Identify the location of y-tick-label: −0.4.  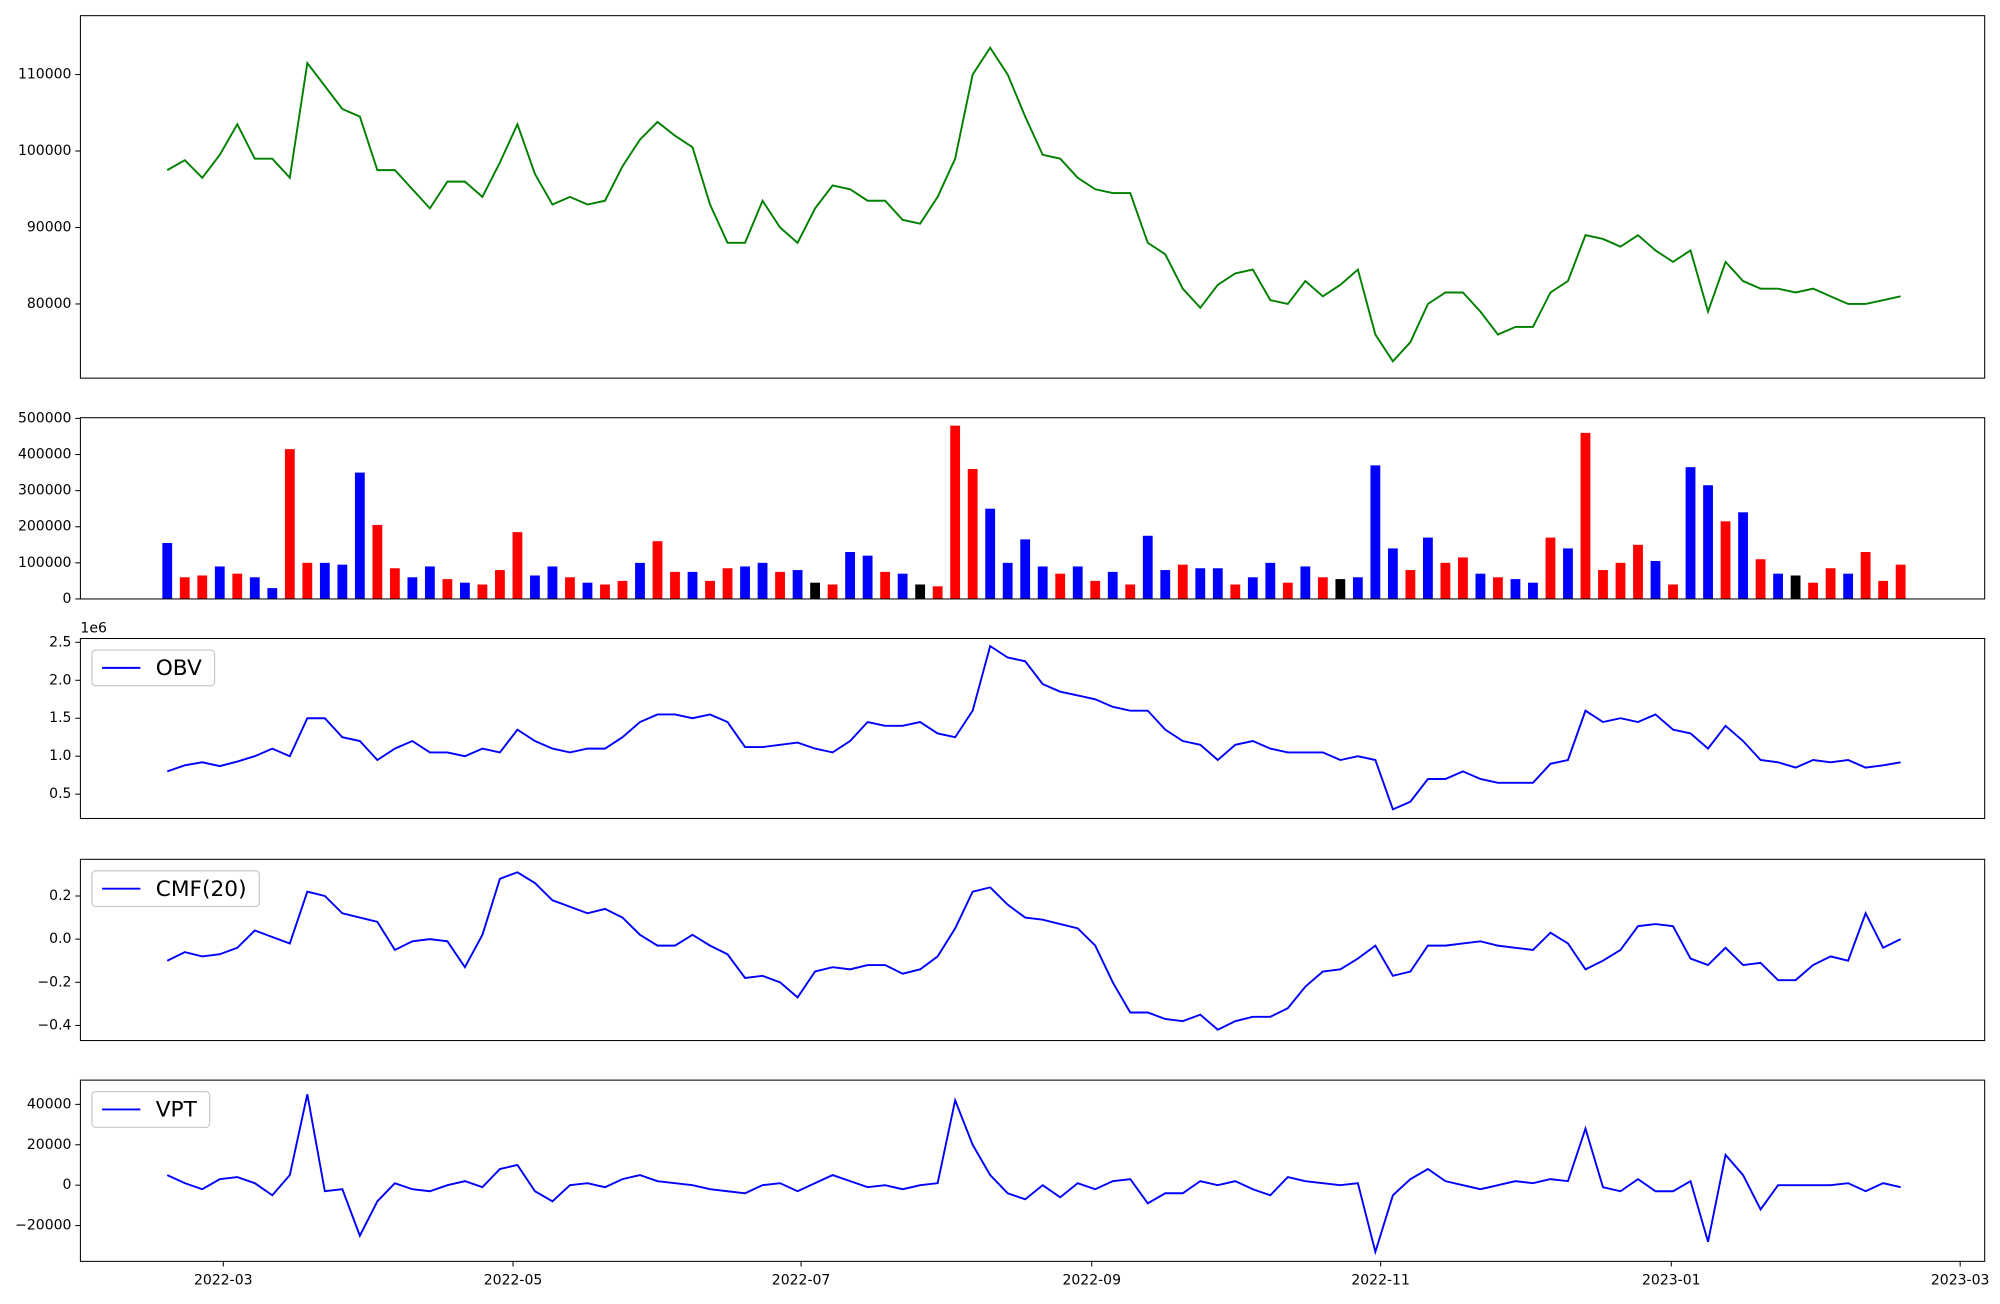
(54, 1025).